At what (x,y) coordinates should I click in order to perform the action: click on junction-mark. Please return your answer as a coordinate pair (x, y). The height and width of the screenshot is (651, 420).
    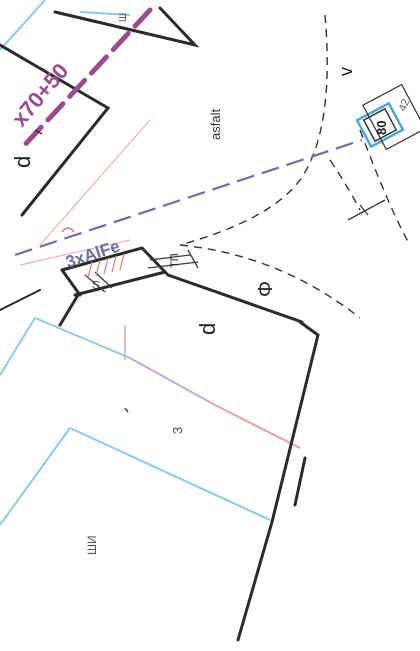
    Looking at the image, I should click on (68, 230).